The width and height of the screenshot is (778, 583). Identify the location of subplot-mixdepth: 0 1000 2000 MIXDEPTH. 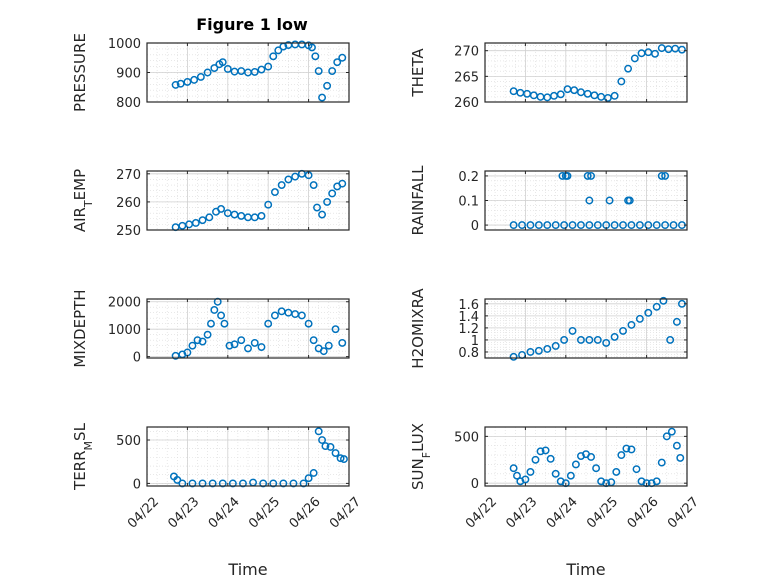
(210, 328).